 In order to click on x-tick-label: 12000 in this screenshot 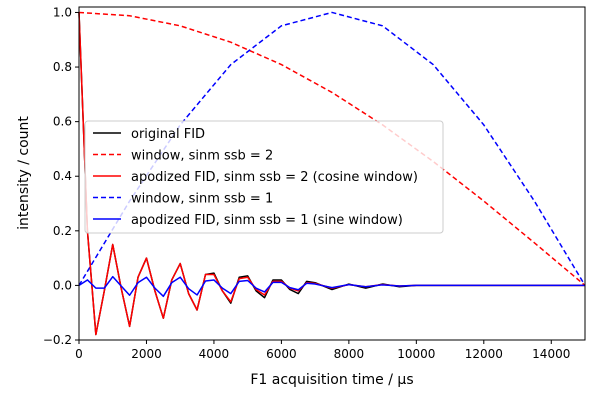, I will do `click(484, 354)`.